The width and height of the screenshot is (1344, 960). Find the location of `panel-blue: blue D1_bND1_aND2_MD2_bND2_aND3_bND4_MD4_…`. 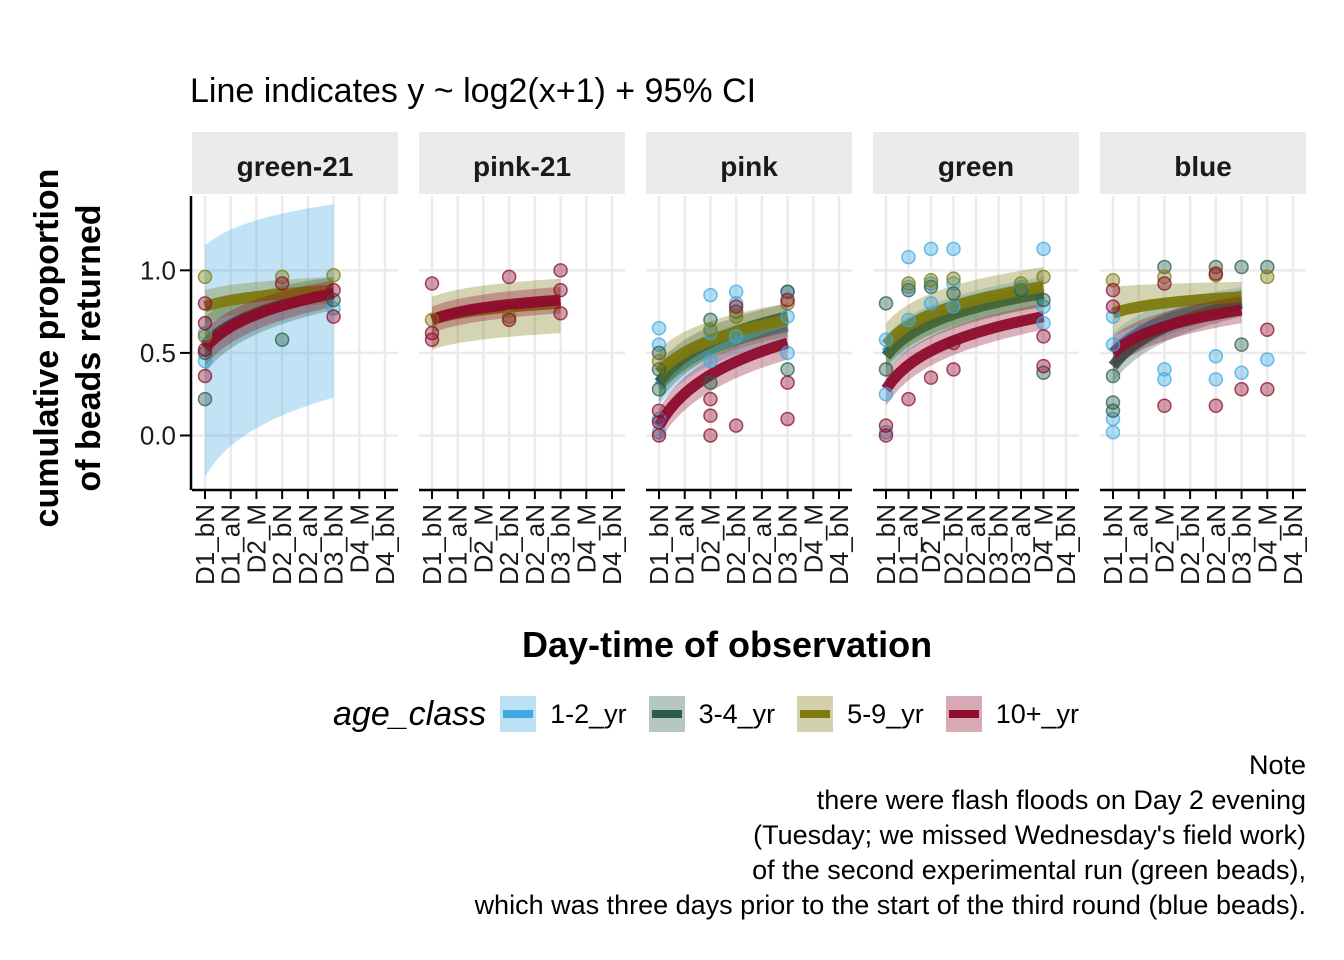

panel-blue: blue D1_bND1_aND2_MD2_bND2_aND3_bND4_MD4_… is located at coordinates (1203, 358).